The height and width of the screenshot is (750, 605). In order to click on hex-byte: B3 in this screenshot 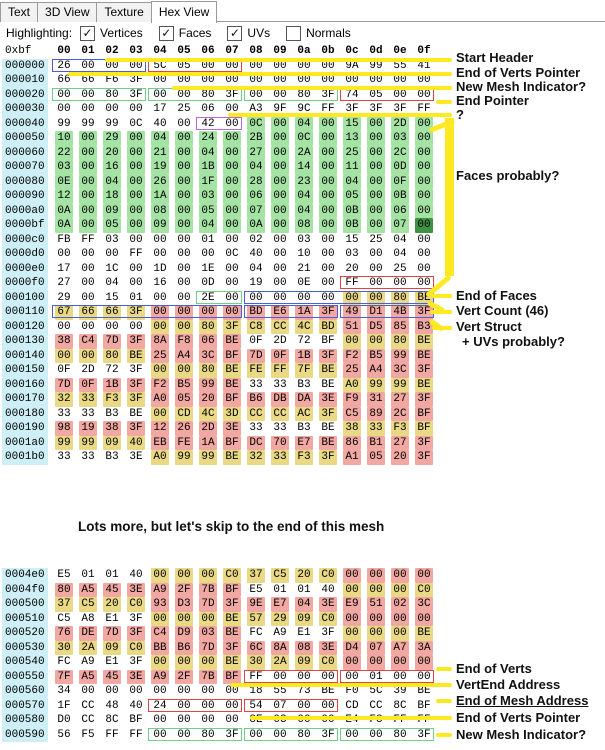, I will do `click(112, 457)`.